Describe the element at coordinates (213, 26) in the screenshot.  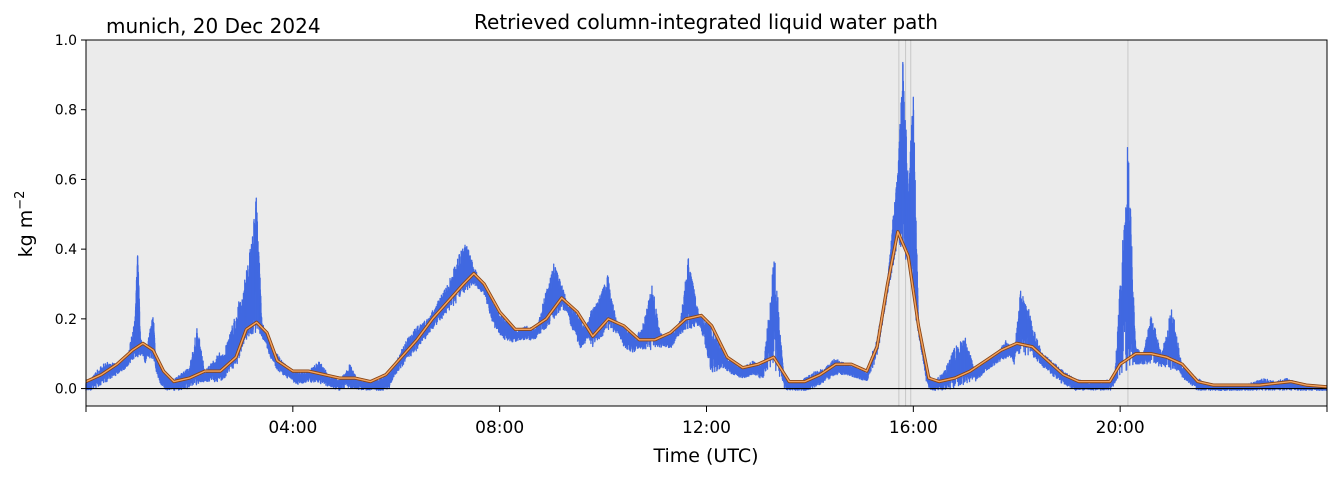
I see `chart-subtitle: munich, 20 Dec 2024` at that location.